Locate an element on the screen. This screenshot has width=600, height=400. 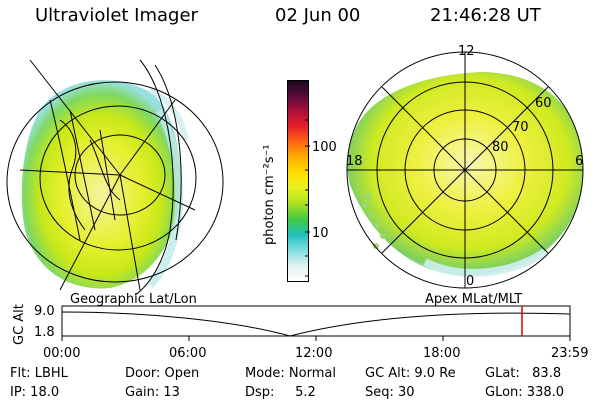
time-label: 21:46:28 UT is located at coordinates (485, 15).